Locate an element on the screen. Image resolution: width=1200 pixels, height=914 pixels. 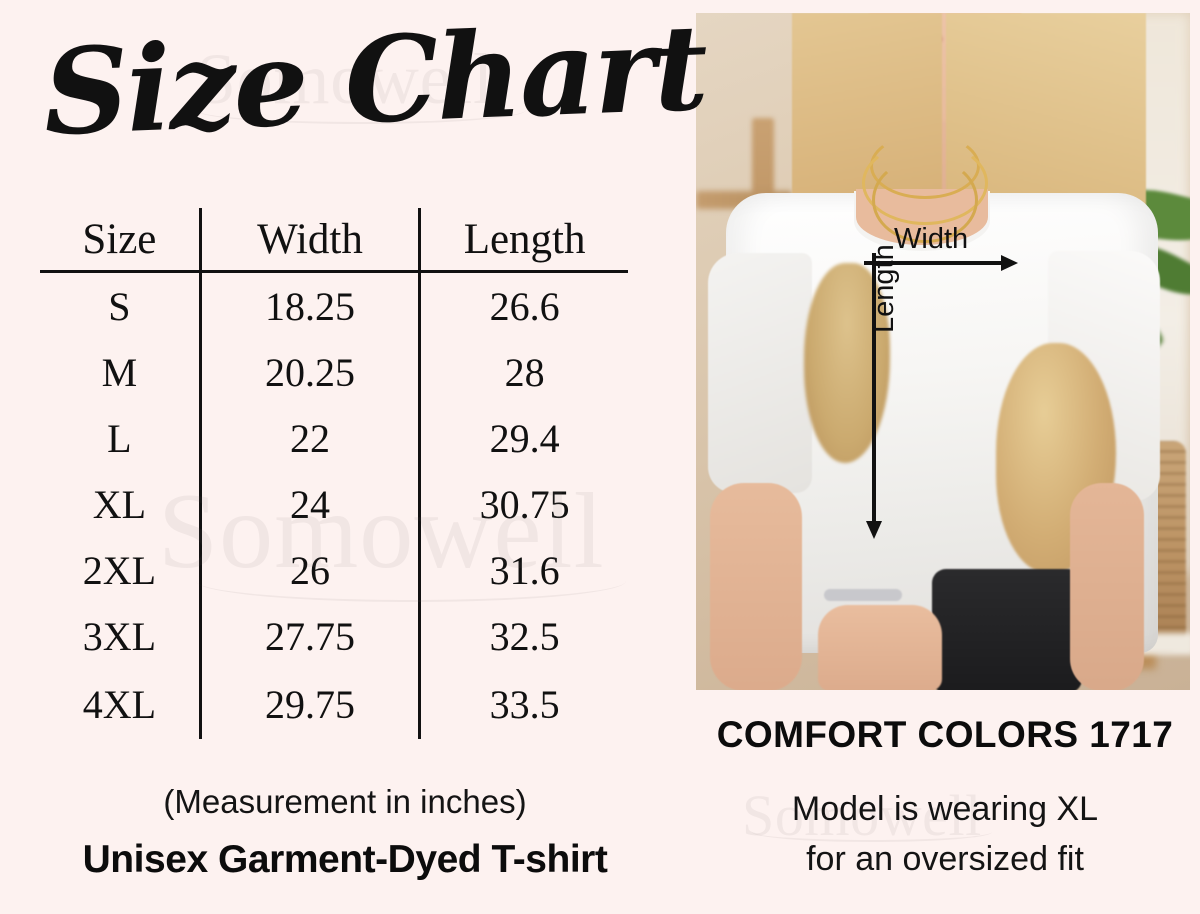
cell-size: 3XL is located at coordinates (121, 636).